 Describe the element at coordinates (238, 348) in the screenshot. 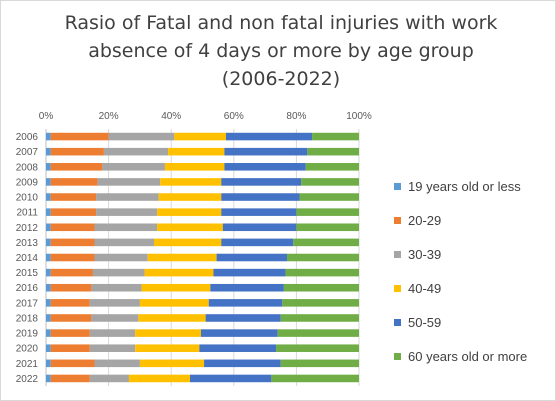

I see `bar-segment-2020-s4` at that location.